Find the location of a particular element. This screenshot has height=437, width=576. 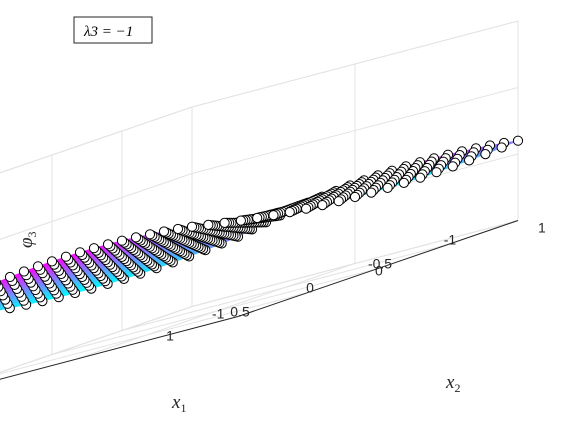

x1-tick-label: 1 is located at coordinates (170, 336).